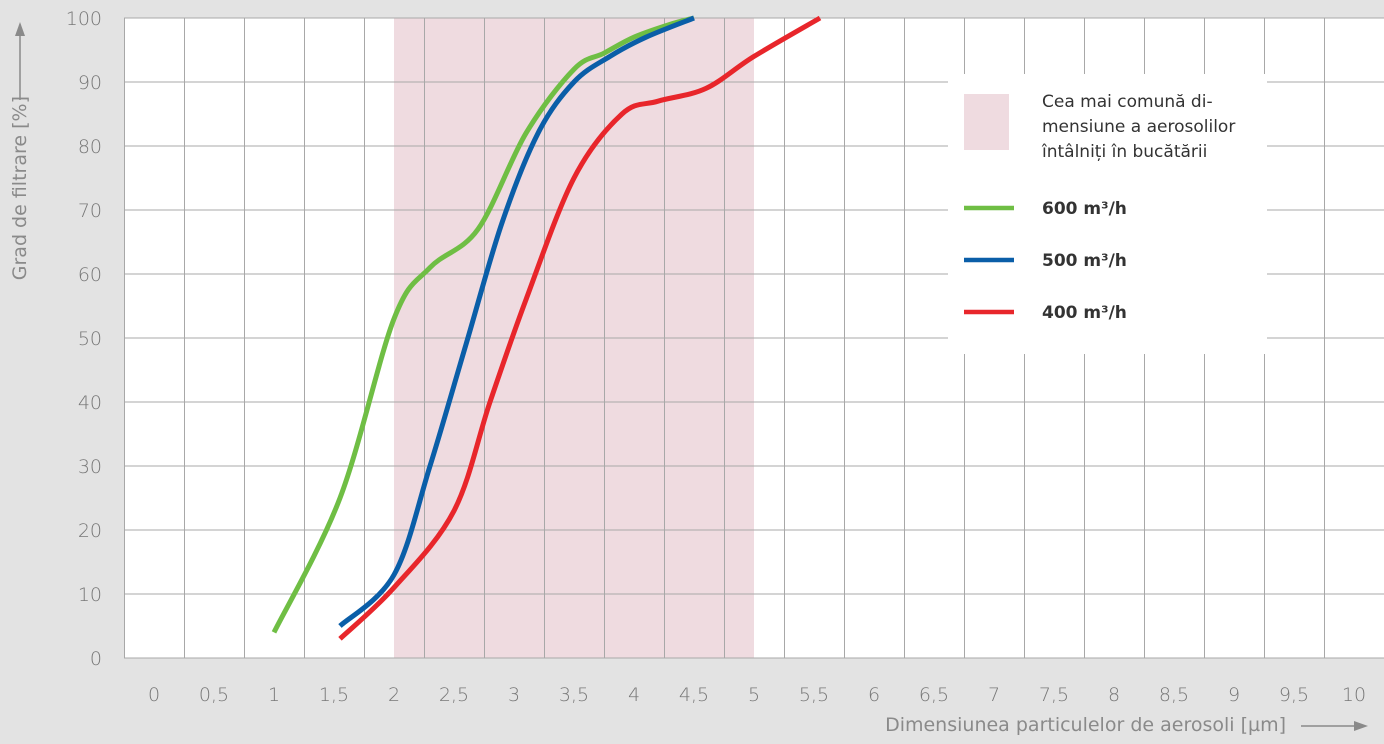 The height and width of the screenshot is (744, 1384). What do you see at coordinates (394, 695) in the screenshot?
I see `x-tick-label: 2` at bounding box center [394, 695].